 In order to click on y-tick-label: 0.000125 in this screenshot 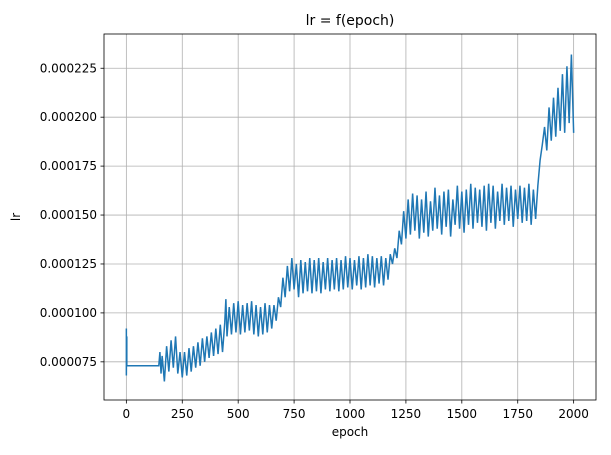, I will do `click(68, 264)`.